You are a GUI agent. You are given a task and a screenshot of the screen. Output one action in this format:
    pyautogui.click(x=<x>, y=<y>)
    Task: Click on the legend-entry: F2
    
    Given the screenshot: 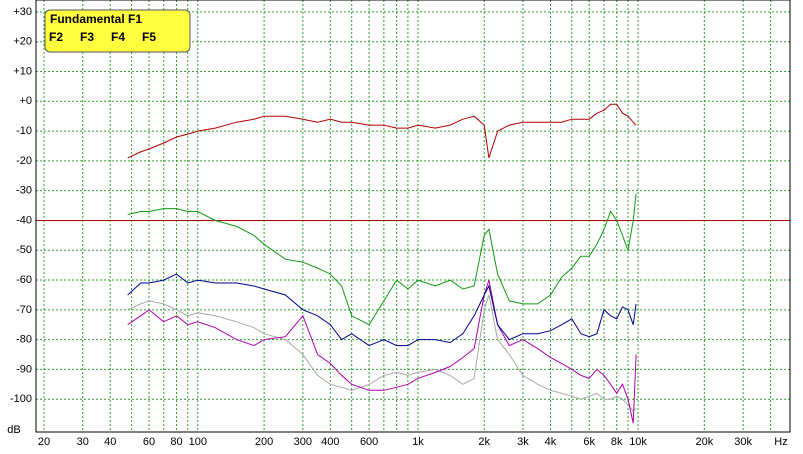 What is the action you would take?
    pyautogui.click(x=56, y=37)
    